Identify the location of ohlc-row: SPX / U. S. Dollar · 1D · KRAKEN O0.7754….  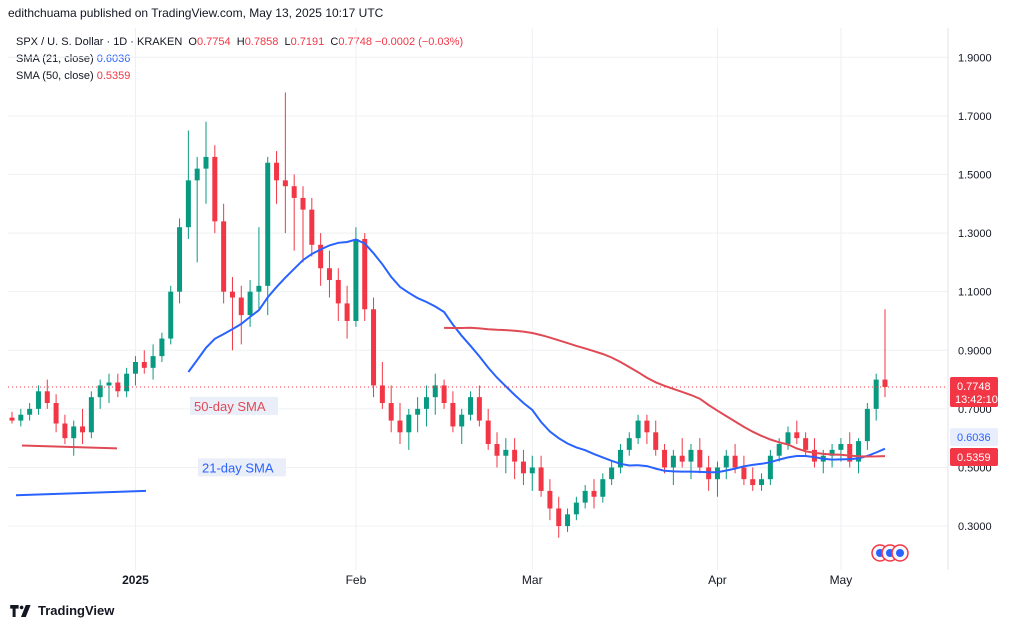
(239, 42).